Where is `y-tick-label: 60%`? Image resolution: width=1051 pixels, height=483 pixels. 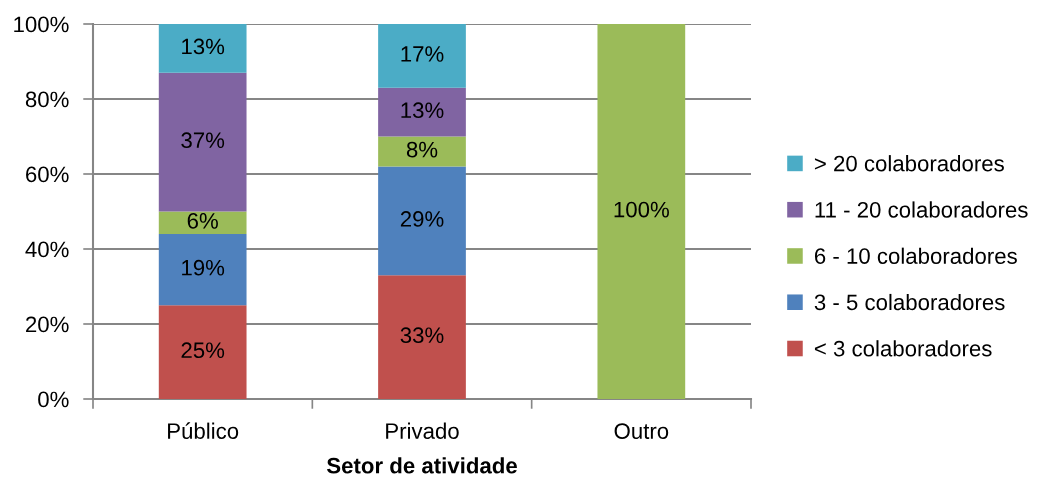 y-tick-label: 60% is located at coordinates (47, 174).